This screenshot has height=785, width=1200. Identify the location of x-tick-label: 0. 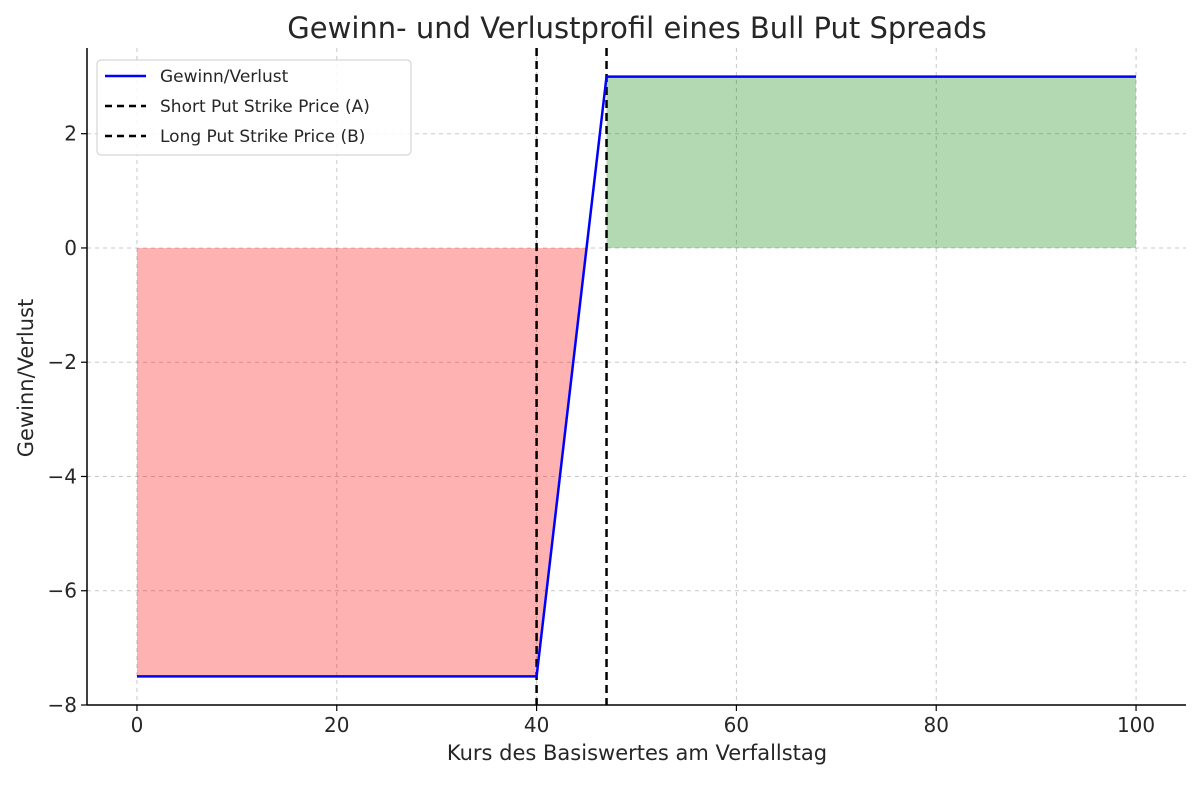
(137, 725).